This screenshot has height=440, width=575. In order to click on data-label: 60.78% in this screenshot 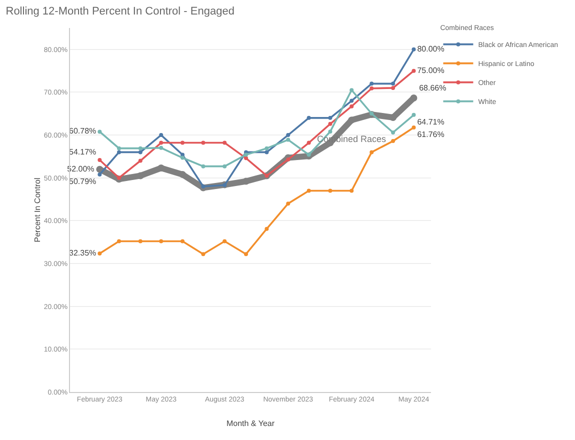, I will do `click(82, 131)`.